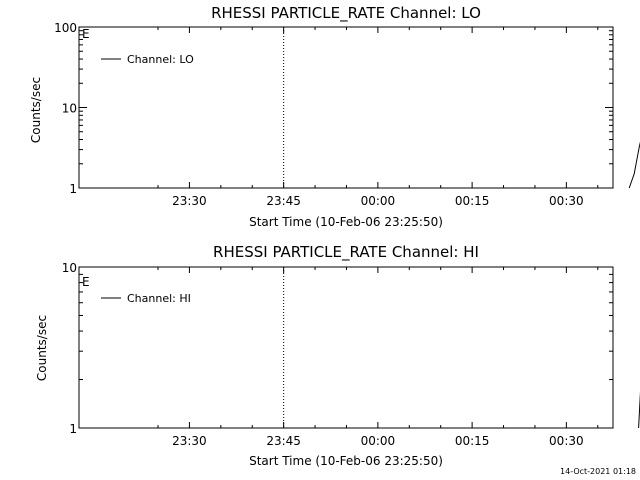 The width and height of the screenshot is (640, 480). Describe the element at coordinates (346, 13) in the screenshot. I see `chart-title: RHESSI PARTICLE_RATE Channel: LO` at that location.